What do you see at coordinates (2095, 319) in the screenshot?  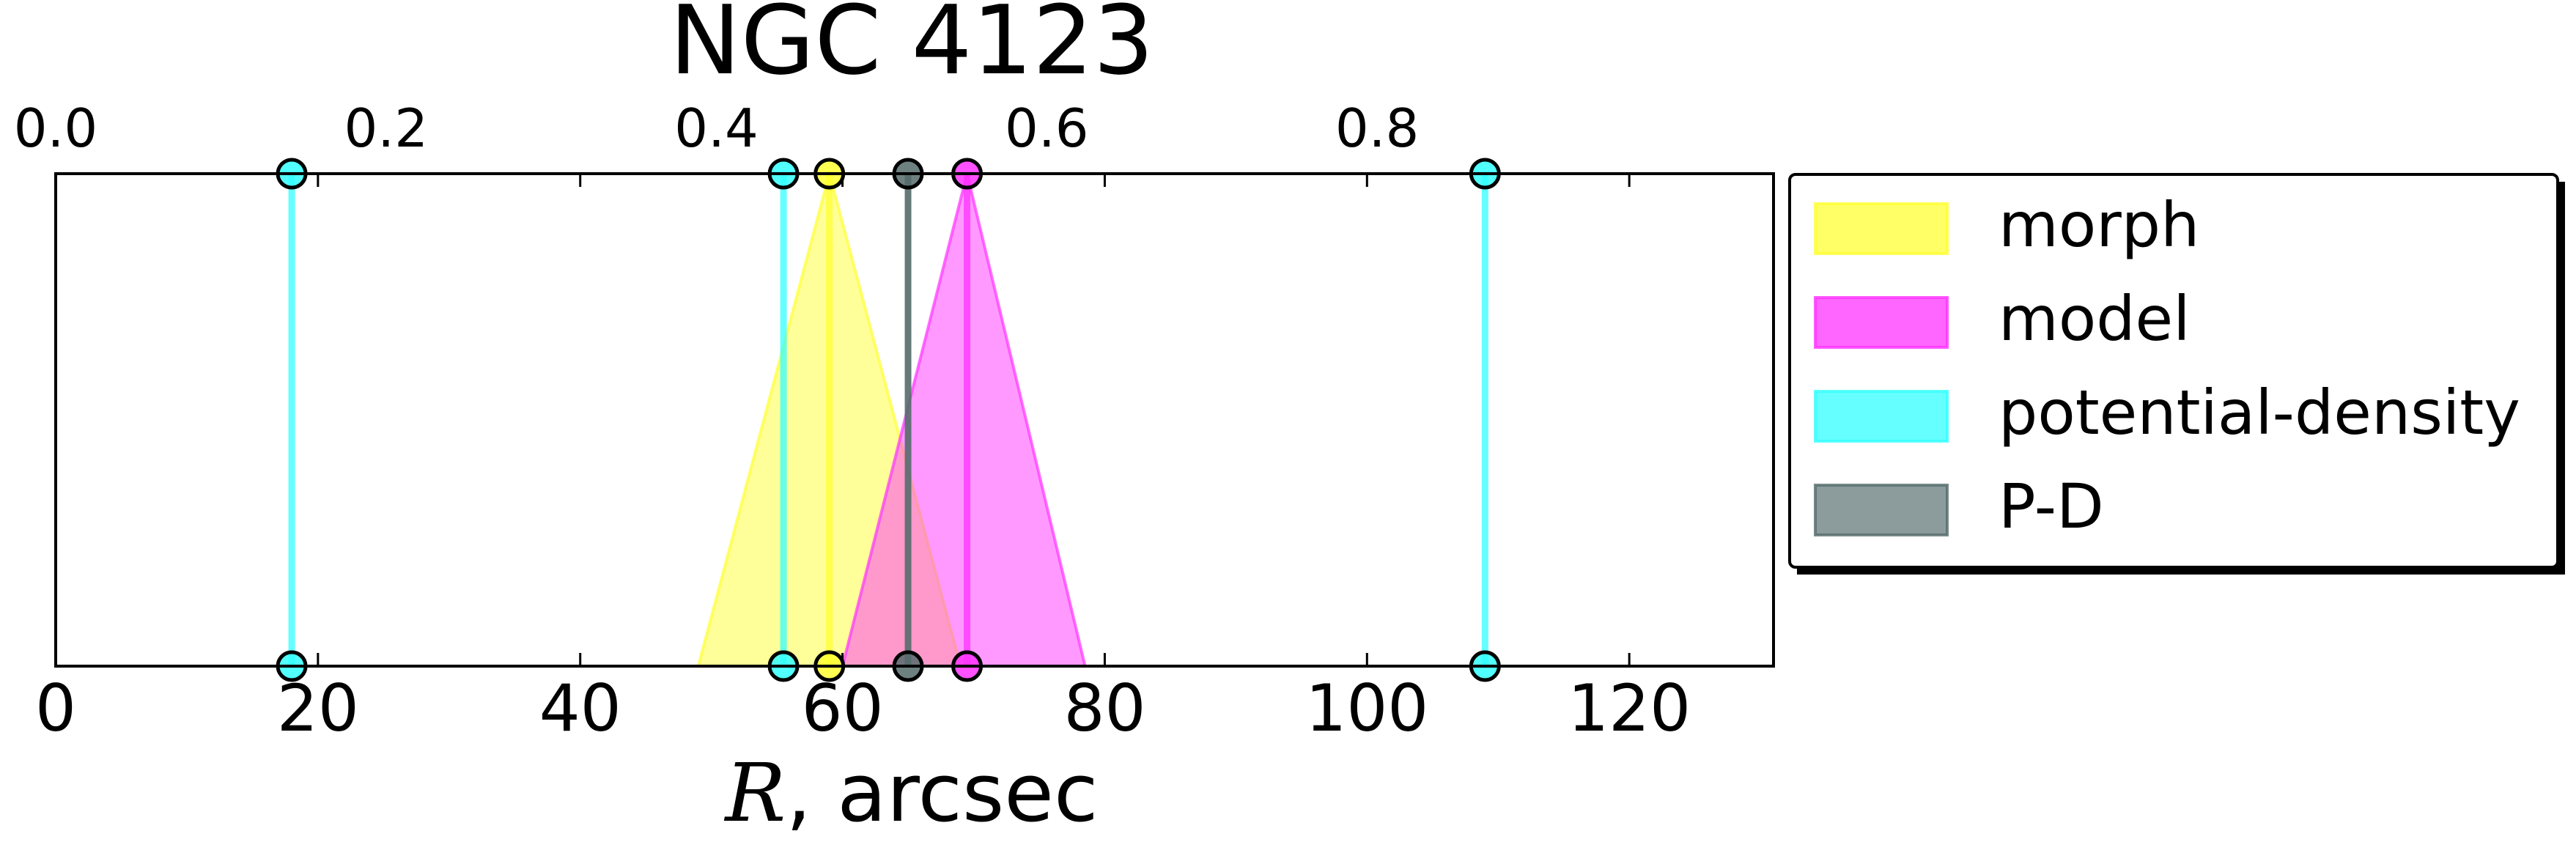 I see `legend-label-model: model` at bounding box center [2095, 319].